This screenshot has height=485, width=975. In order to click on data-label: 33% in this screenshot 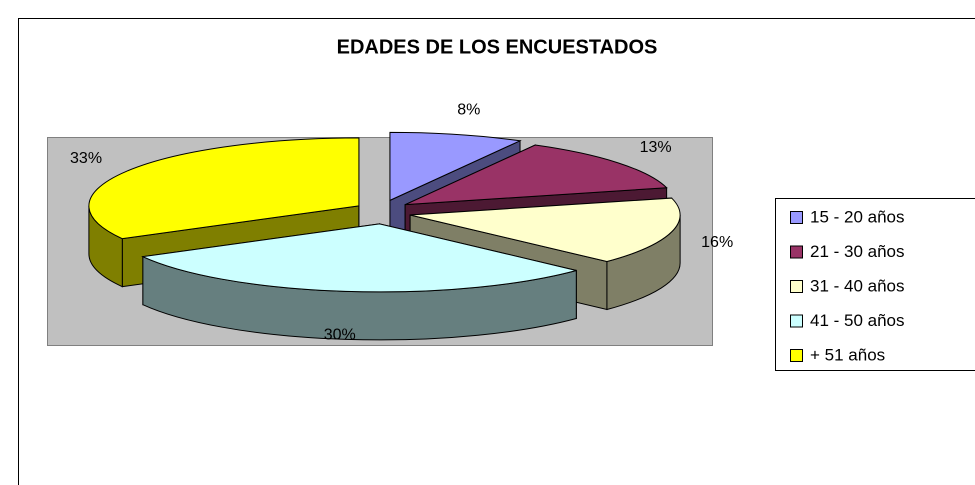, I will do `click(86, 158)`.